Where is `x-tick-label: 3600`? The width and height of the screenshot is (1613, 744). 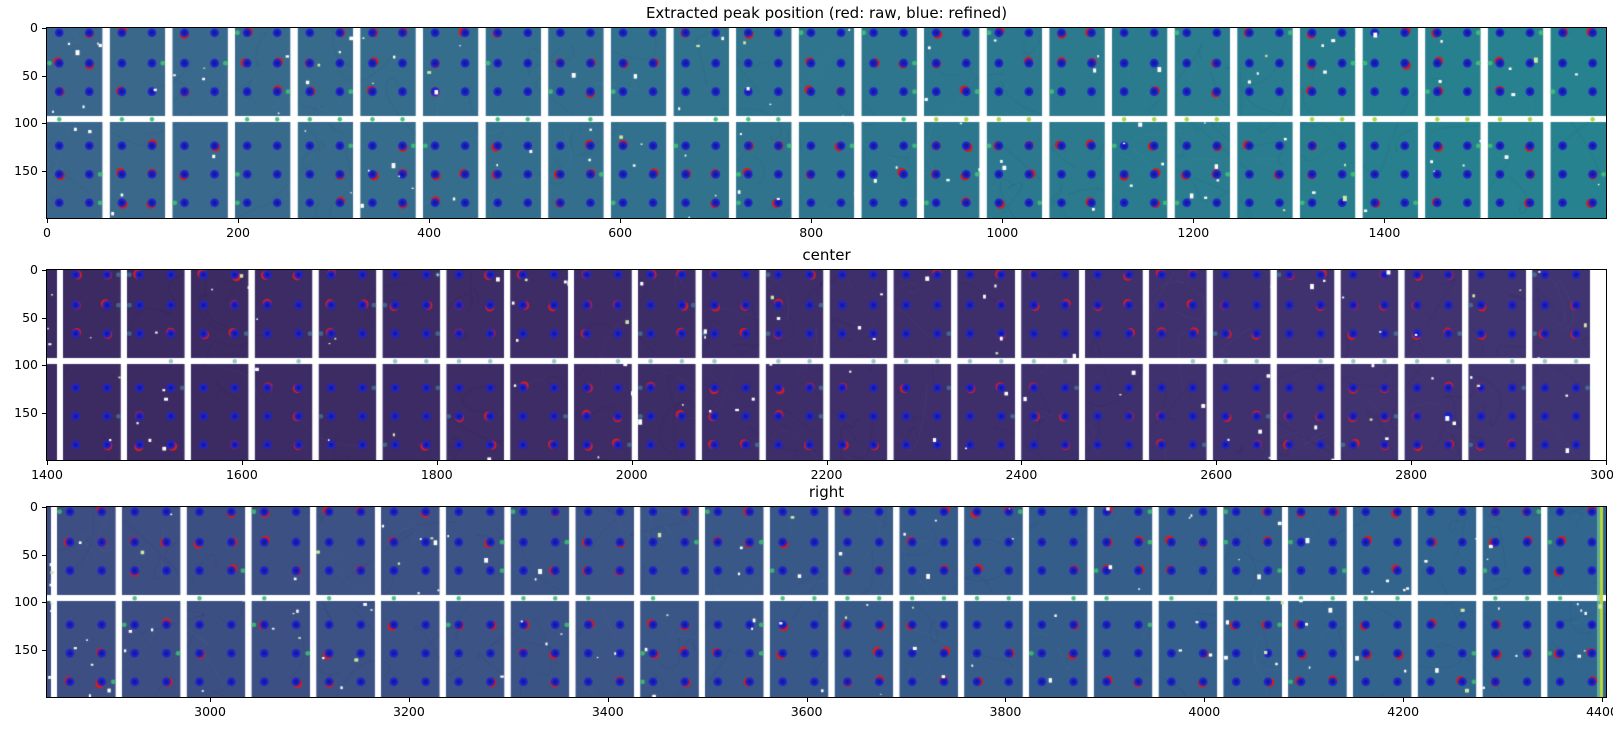 x-tick-label: 3600 is located at coordinates (806, 711).